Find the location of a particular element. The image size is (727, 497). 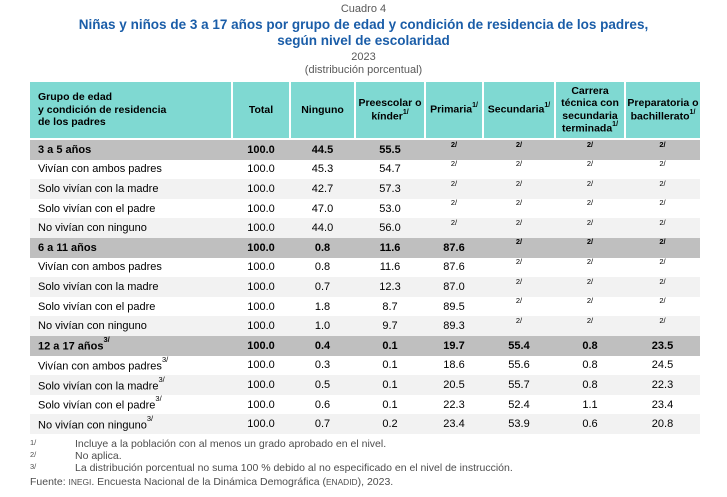

table-number: Cuadro 4 is located at coordinates (363, 9).